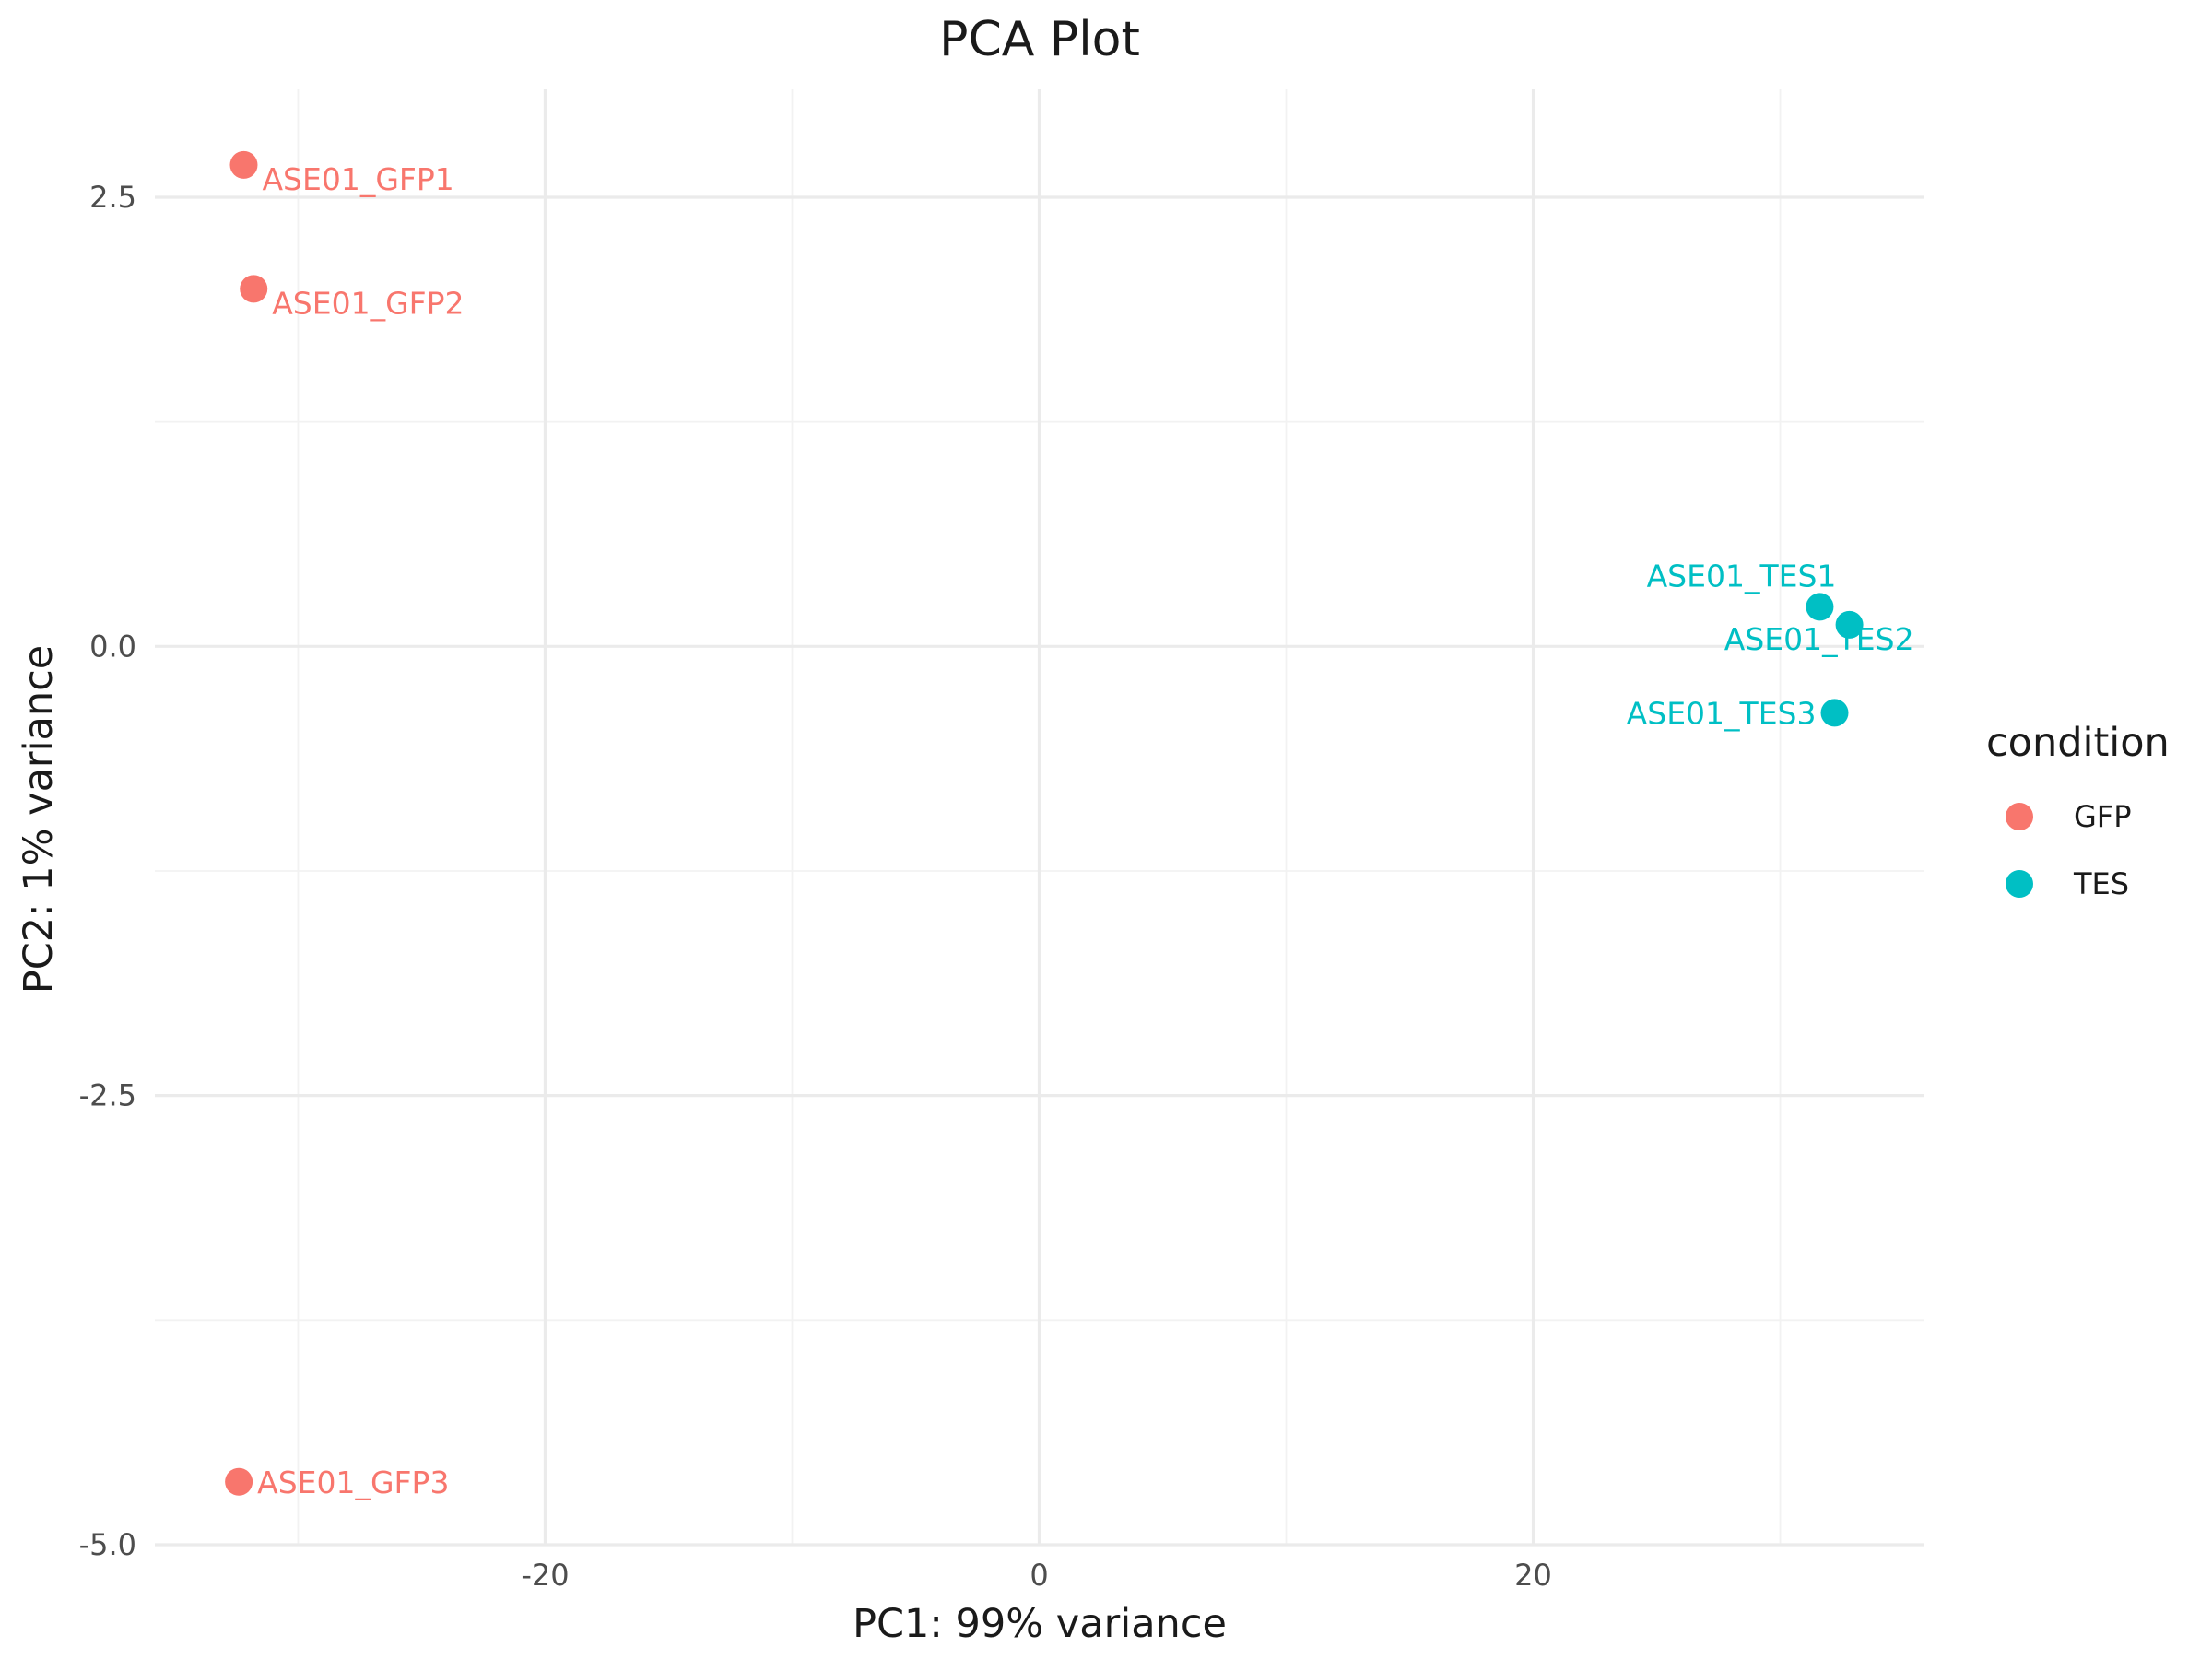 This screenshot has height=1659, width=2212. I want to click on point-label: ASE01_GFP3, so click(353, 1482).